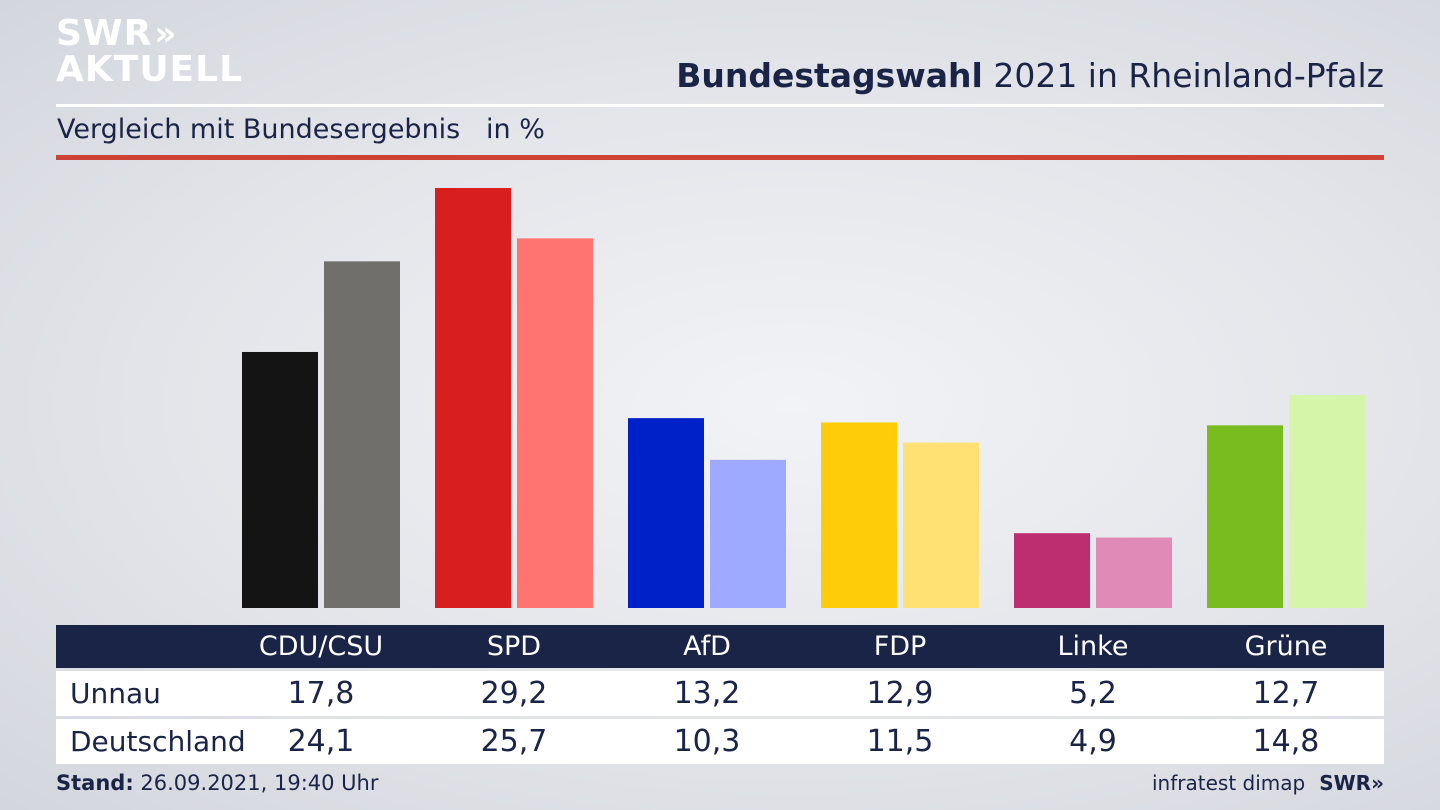  Describe the element at coordinates (104, 33) in the screenshot. I see `logo-swr: SWR` at that location.